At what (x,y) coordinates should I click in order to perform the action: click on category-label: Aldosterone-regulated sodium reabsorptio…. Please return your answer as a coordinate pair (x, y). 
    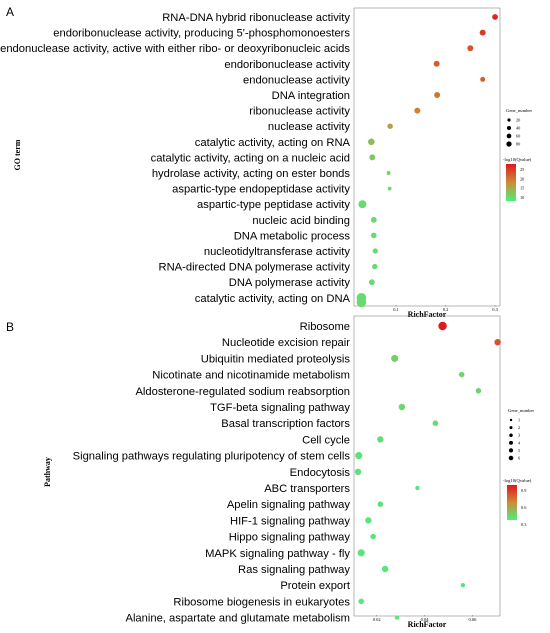
    Looking at the image, I should click on (242, 392).